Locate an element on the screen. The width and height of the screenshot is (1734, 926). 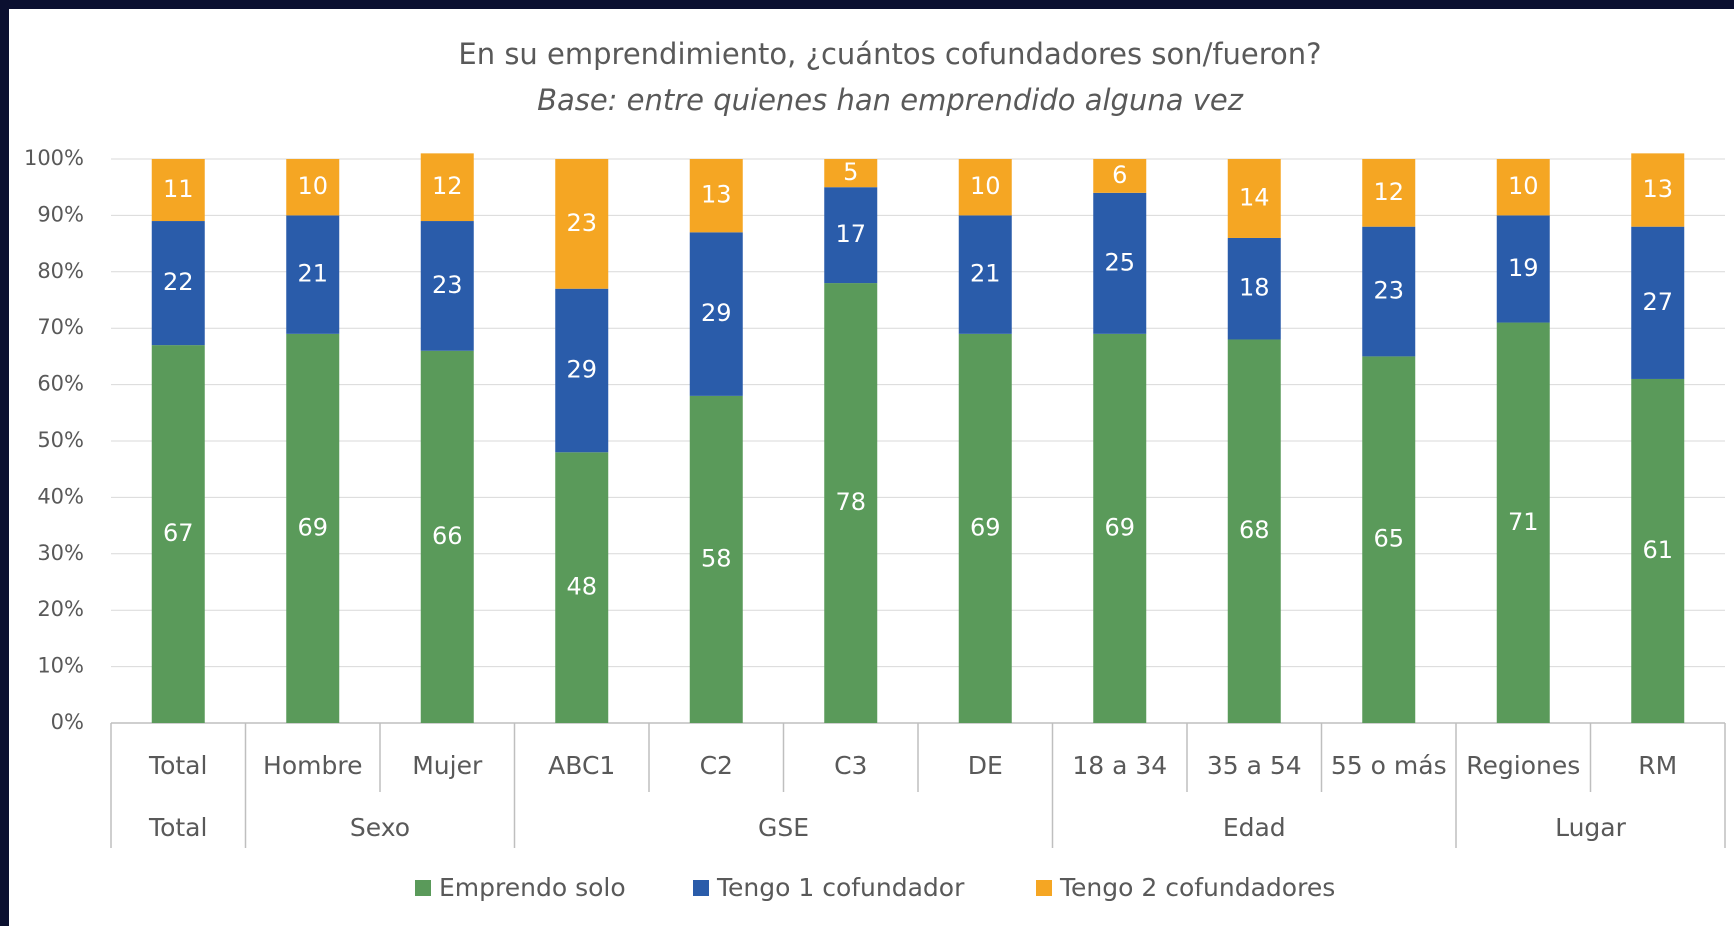
y-tick-label: 40% is located at coordinates (60, 496).